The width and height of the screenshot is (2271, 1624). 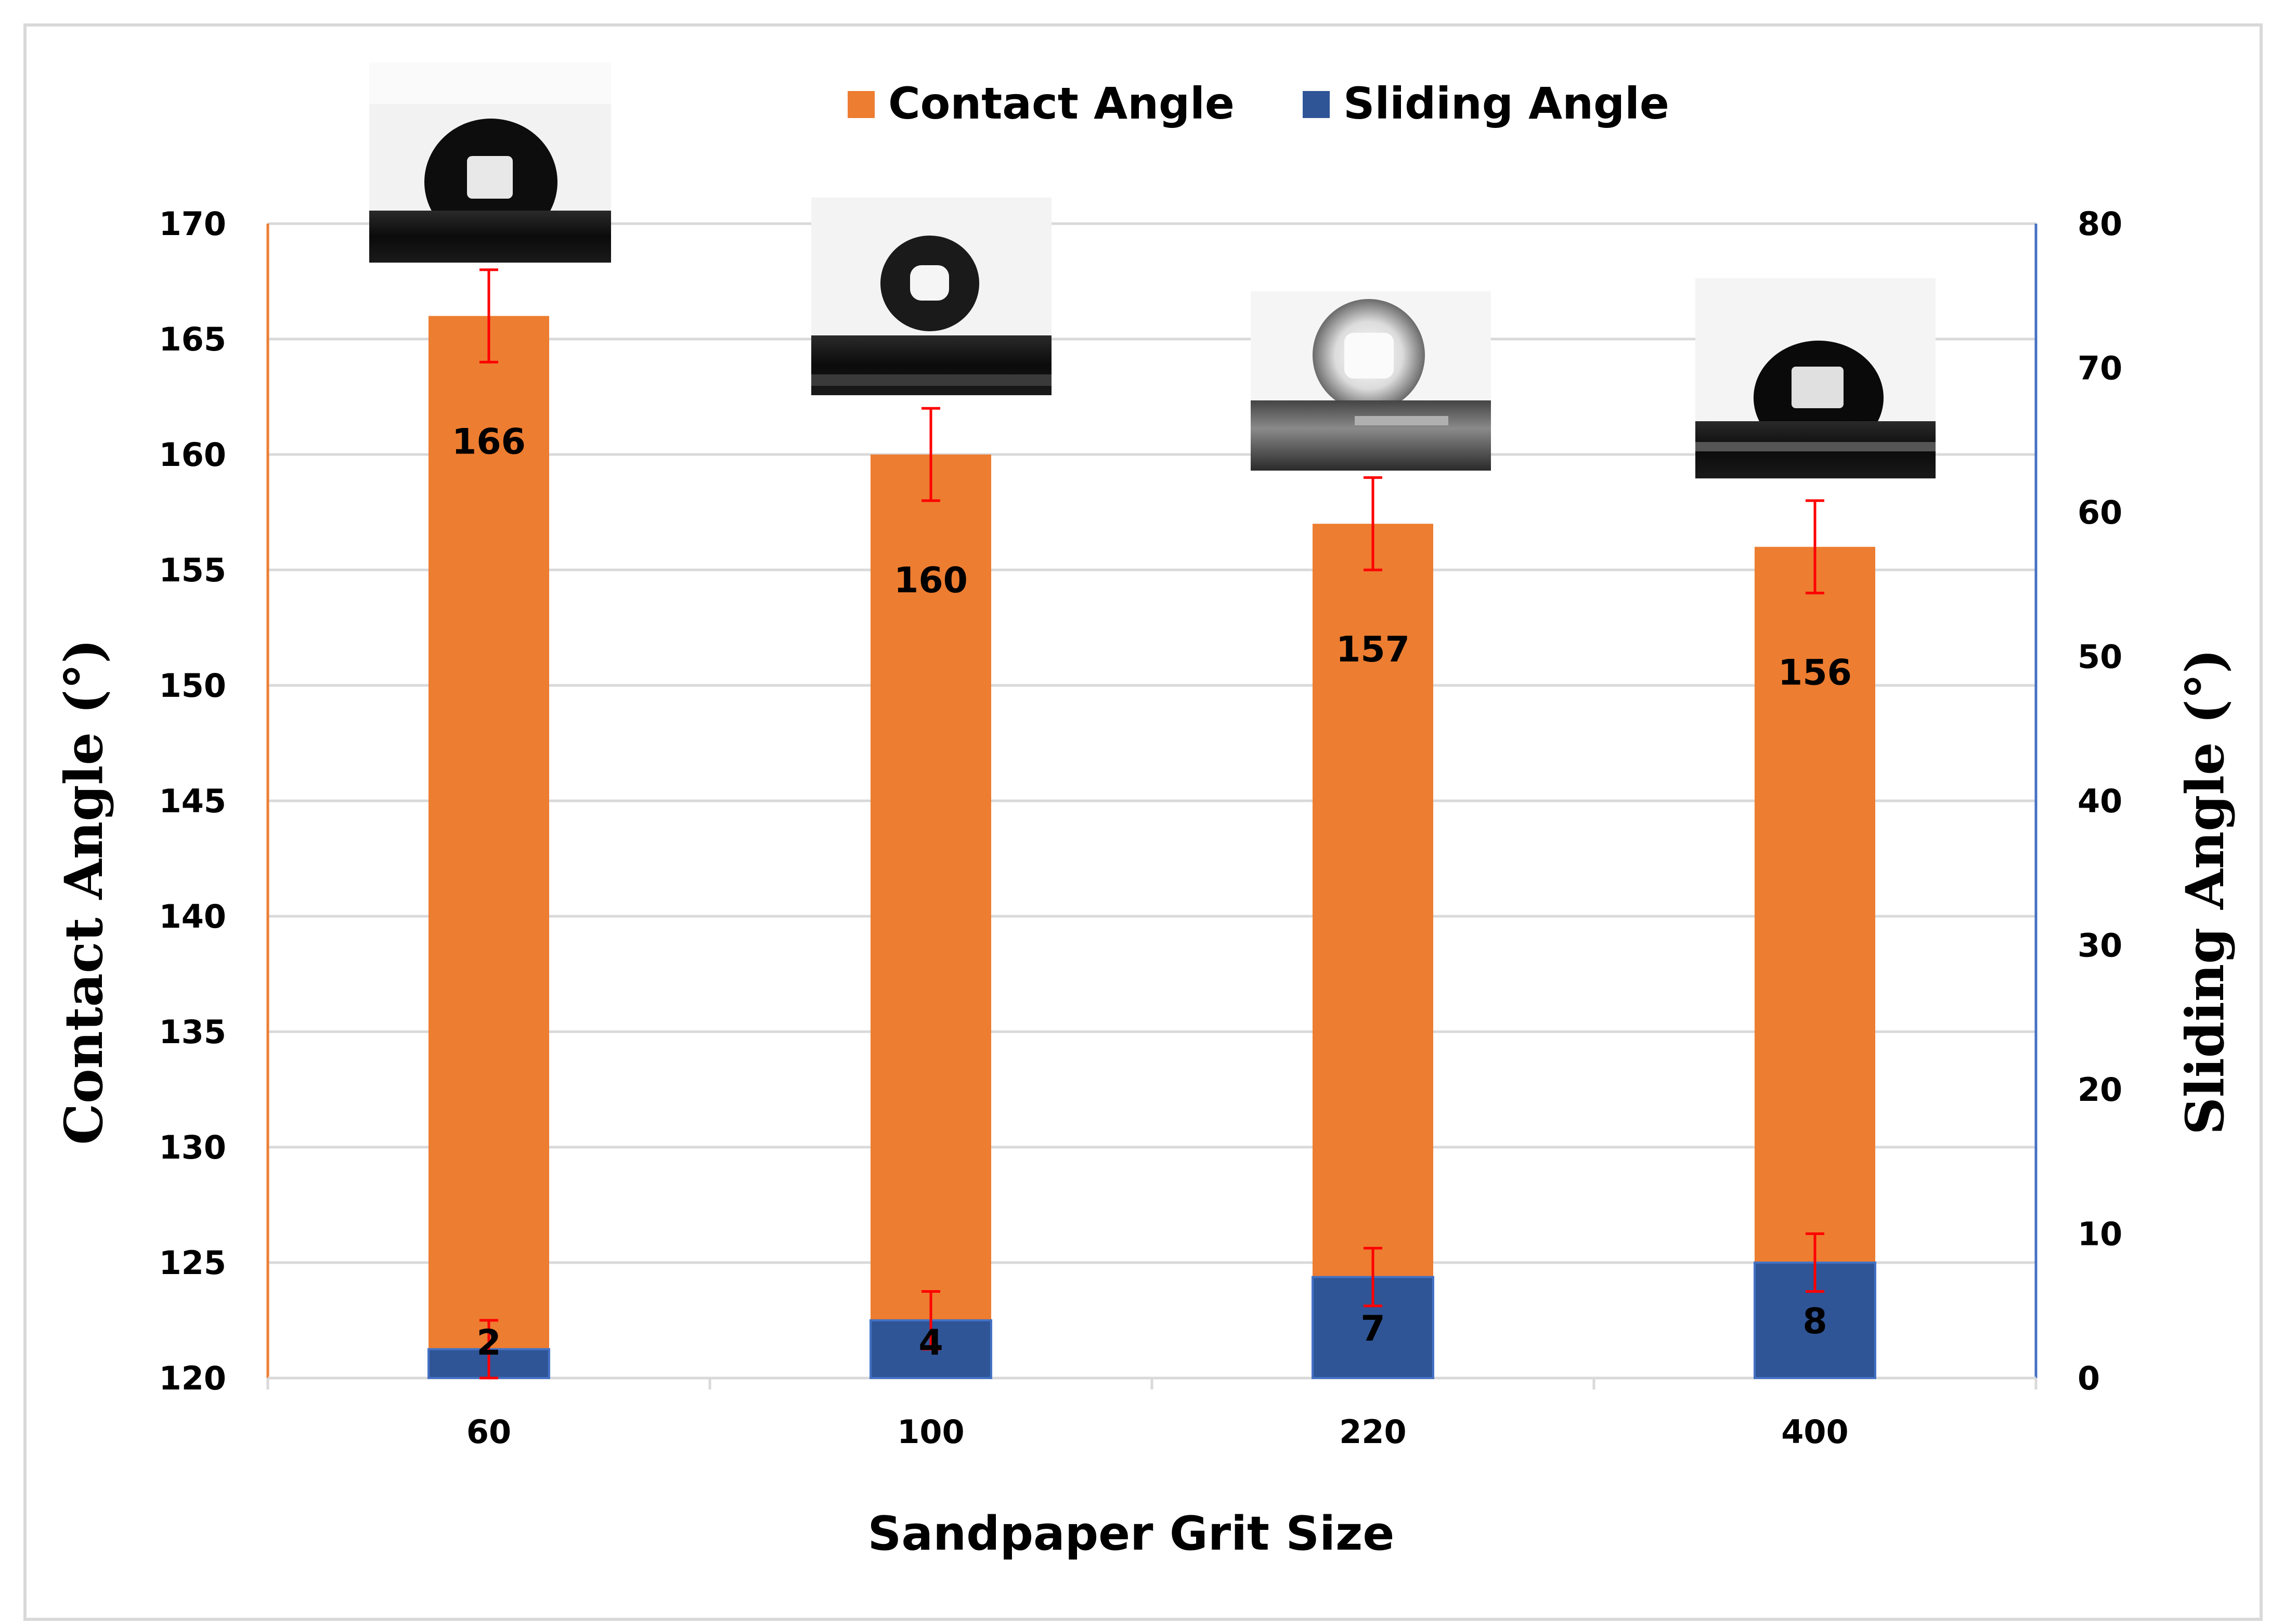 I want to click on data-label-contact-angle: 156, so click(x=1815, y=673).